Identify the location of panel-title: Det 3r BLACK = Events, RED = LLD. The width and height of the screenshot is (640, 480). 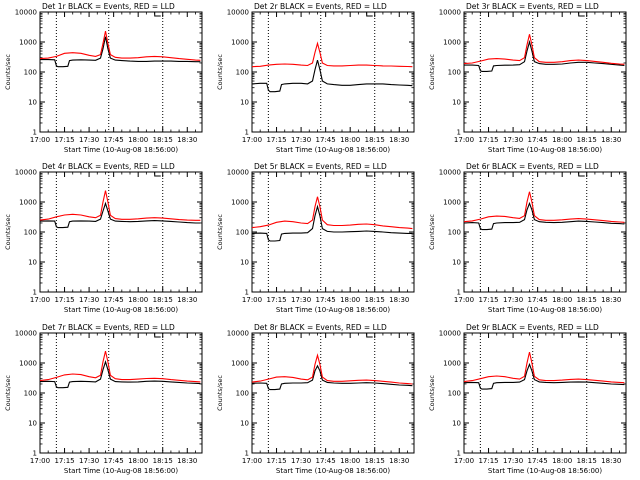
(532, 6).